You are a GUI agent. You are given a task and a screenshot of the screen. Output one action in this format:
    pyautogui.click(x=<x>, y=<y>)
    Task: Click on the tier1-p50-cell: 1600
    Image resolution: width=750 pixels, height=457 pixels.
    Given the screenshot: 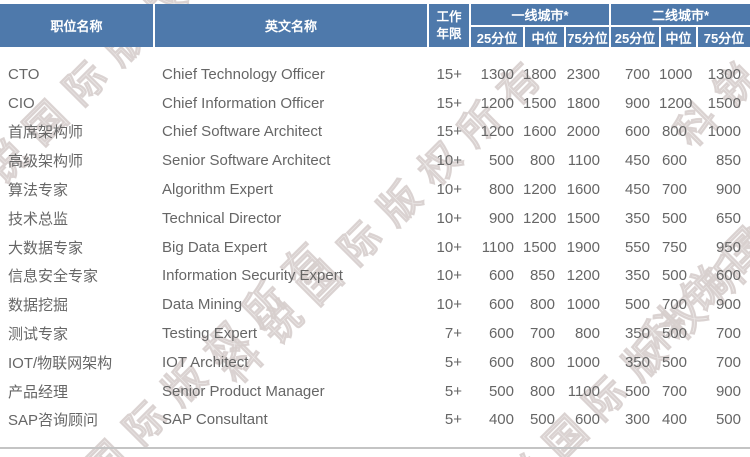 What is the action you would take?
    pyautogui.click(x=540, y=132)
    